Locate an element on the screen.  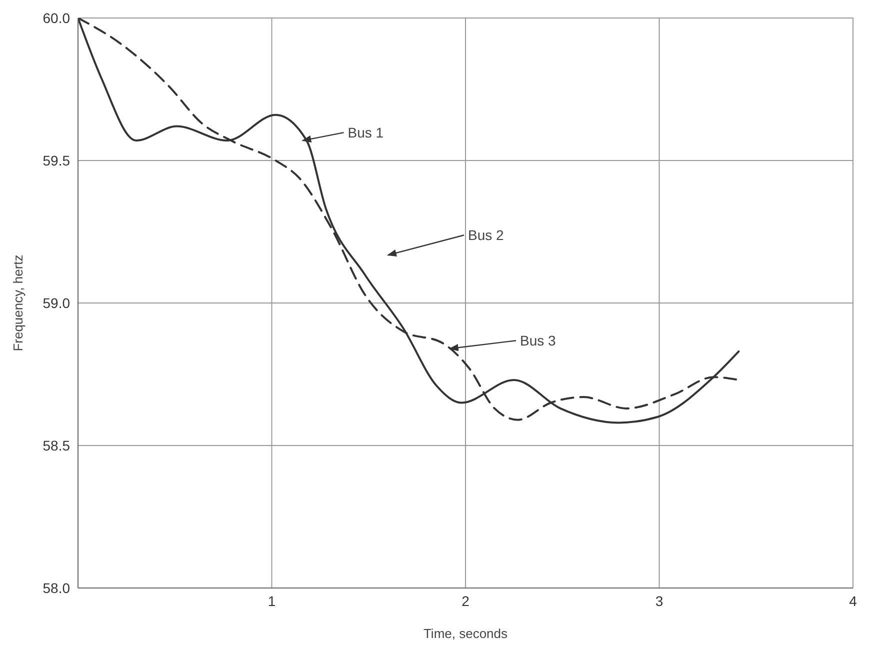
annotation: Bus 2 is located at coordinates (486, 235).